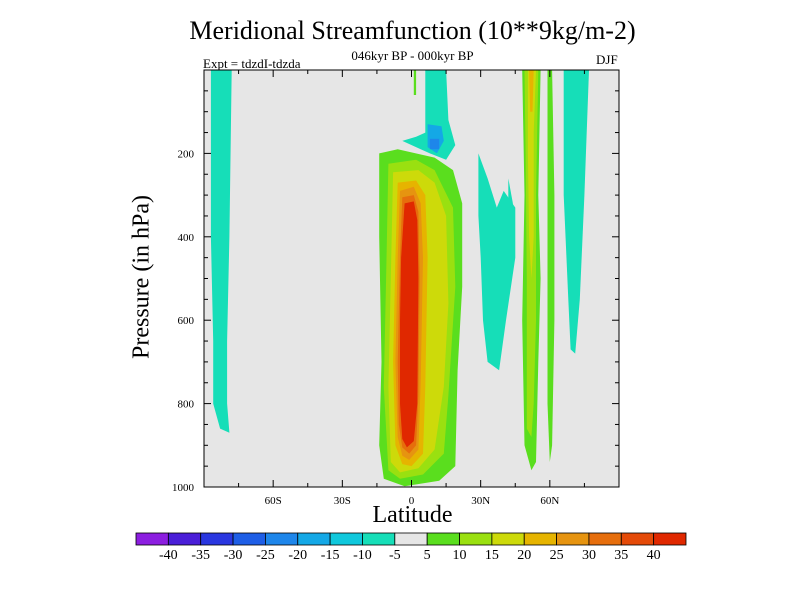  I want to click on colorbar-label: -40, so click(168, 555).